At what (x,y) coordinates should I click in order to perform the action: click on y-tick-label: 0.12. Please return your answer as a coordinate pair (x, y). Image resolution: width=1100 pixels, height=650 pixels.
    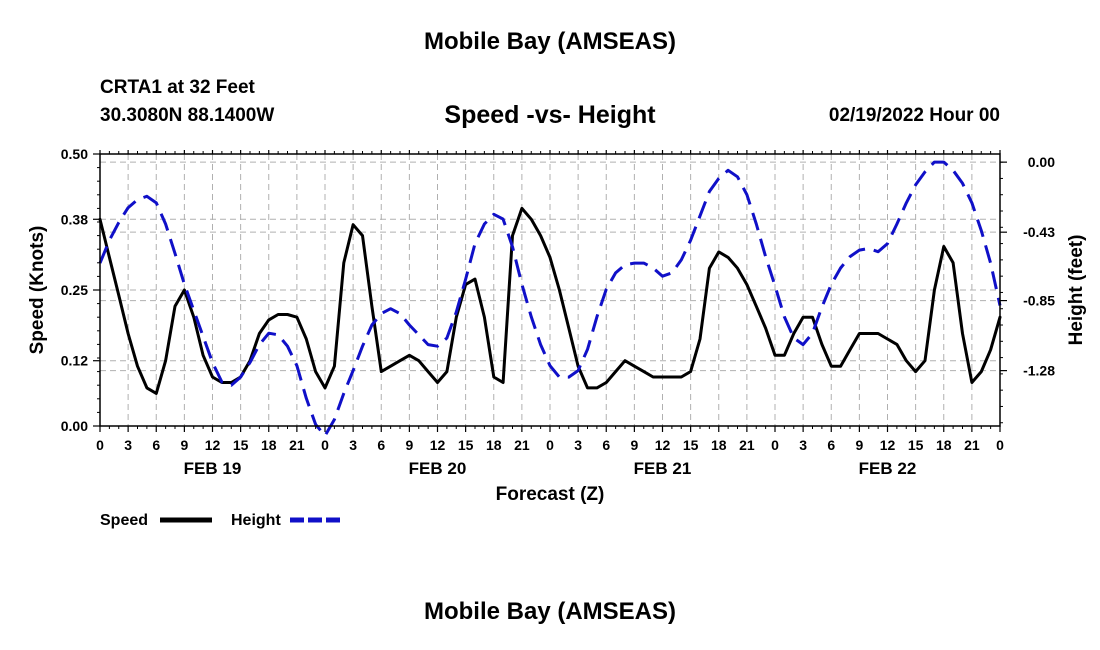
    Looking at the image, I should click on (74, 361).